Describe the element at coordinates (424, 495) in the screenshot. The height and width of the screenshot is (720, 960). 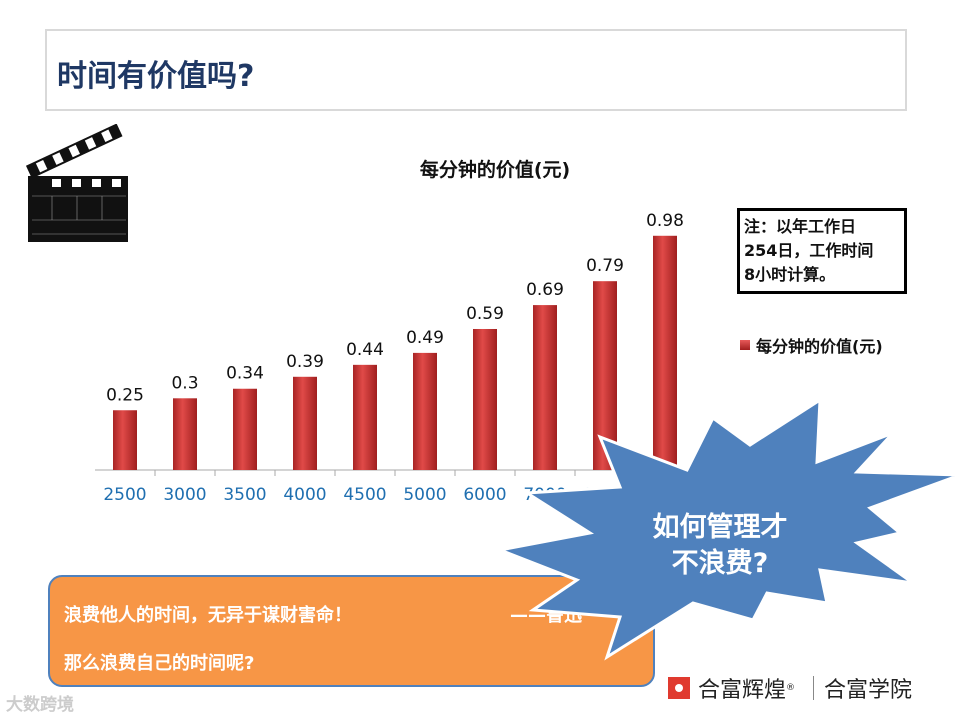
I see `x-tick-label: 5000` at that location.